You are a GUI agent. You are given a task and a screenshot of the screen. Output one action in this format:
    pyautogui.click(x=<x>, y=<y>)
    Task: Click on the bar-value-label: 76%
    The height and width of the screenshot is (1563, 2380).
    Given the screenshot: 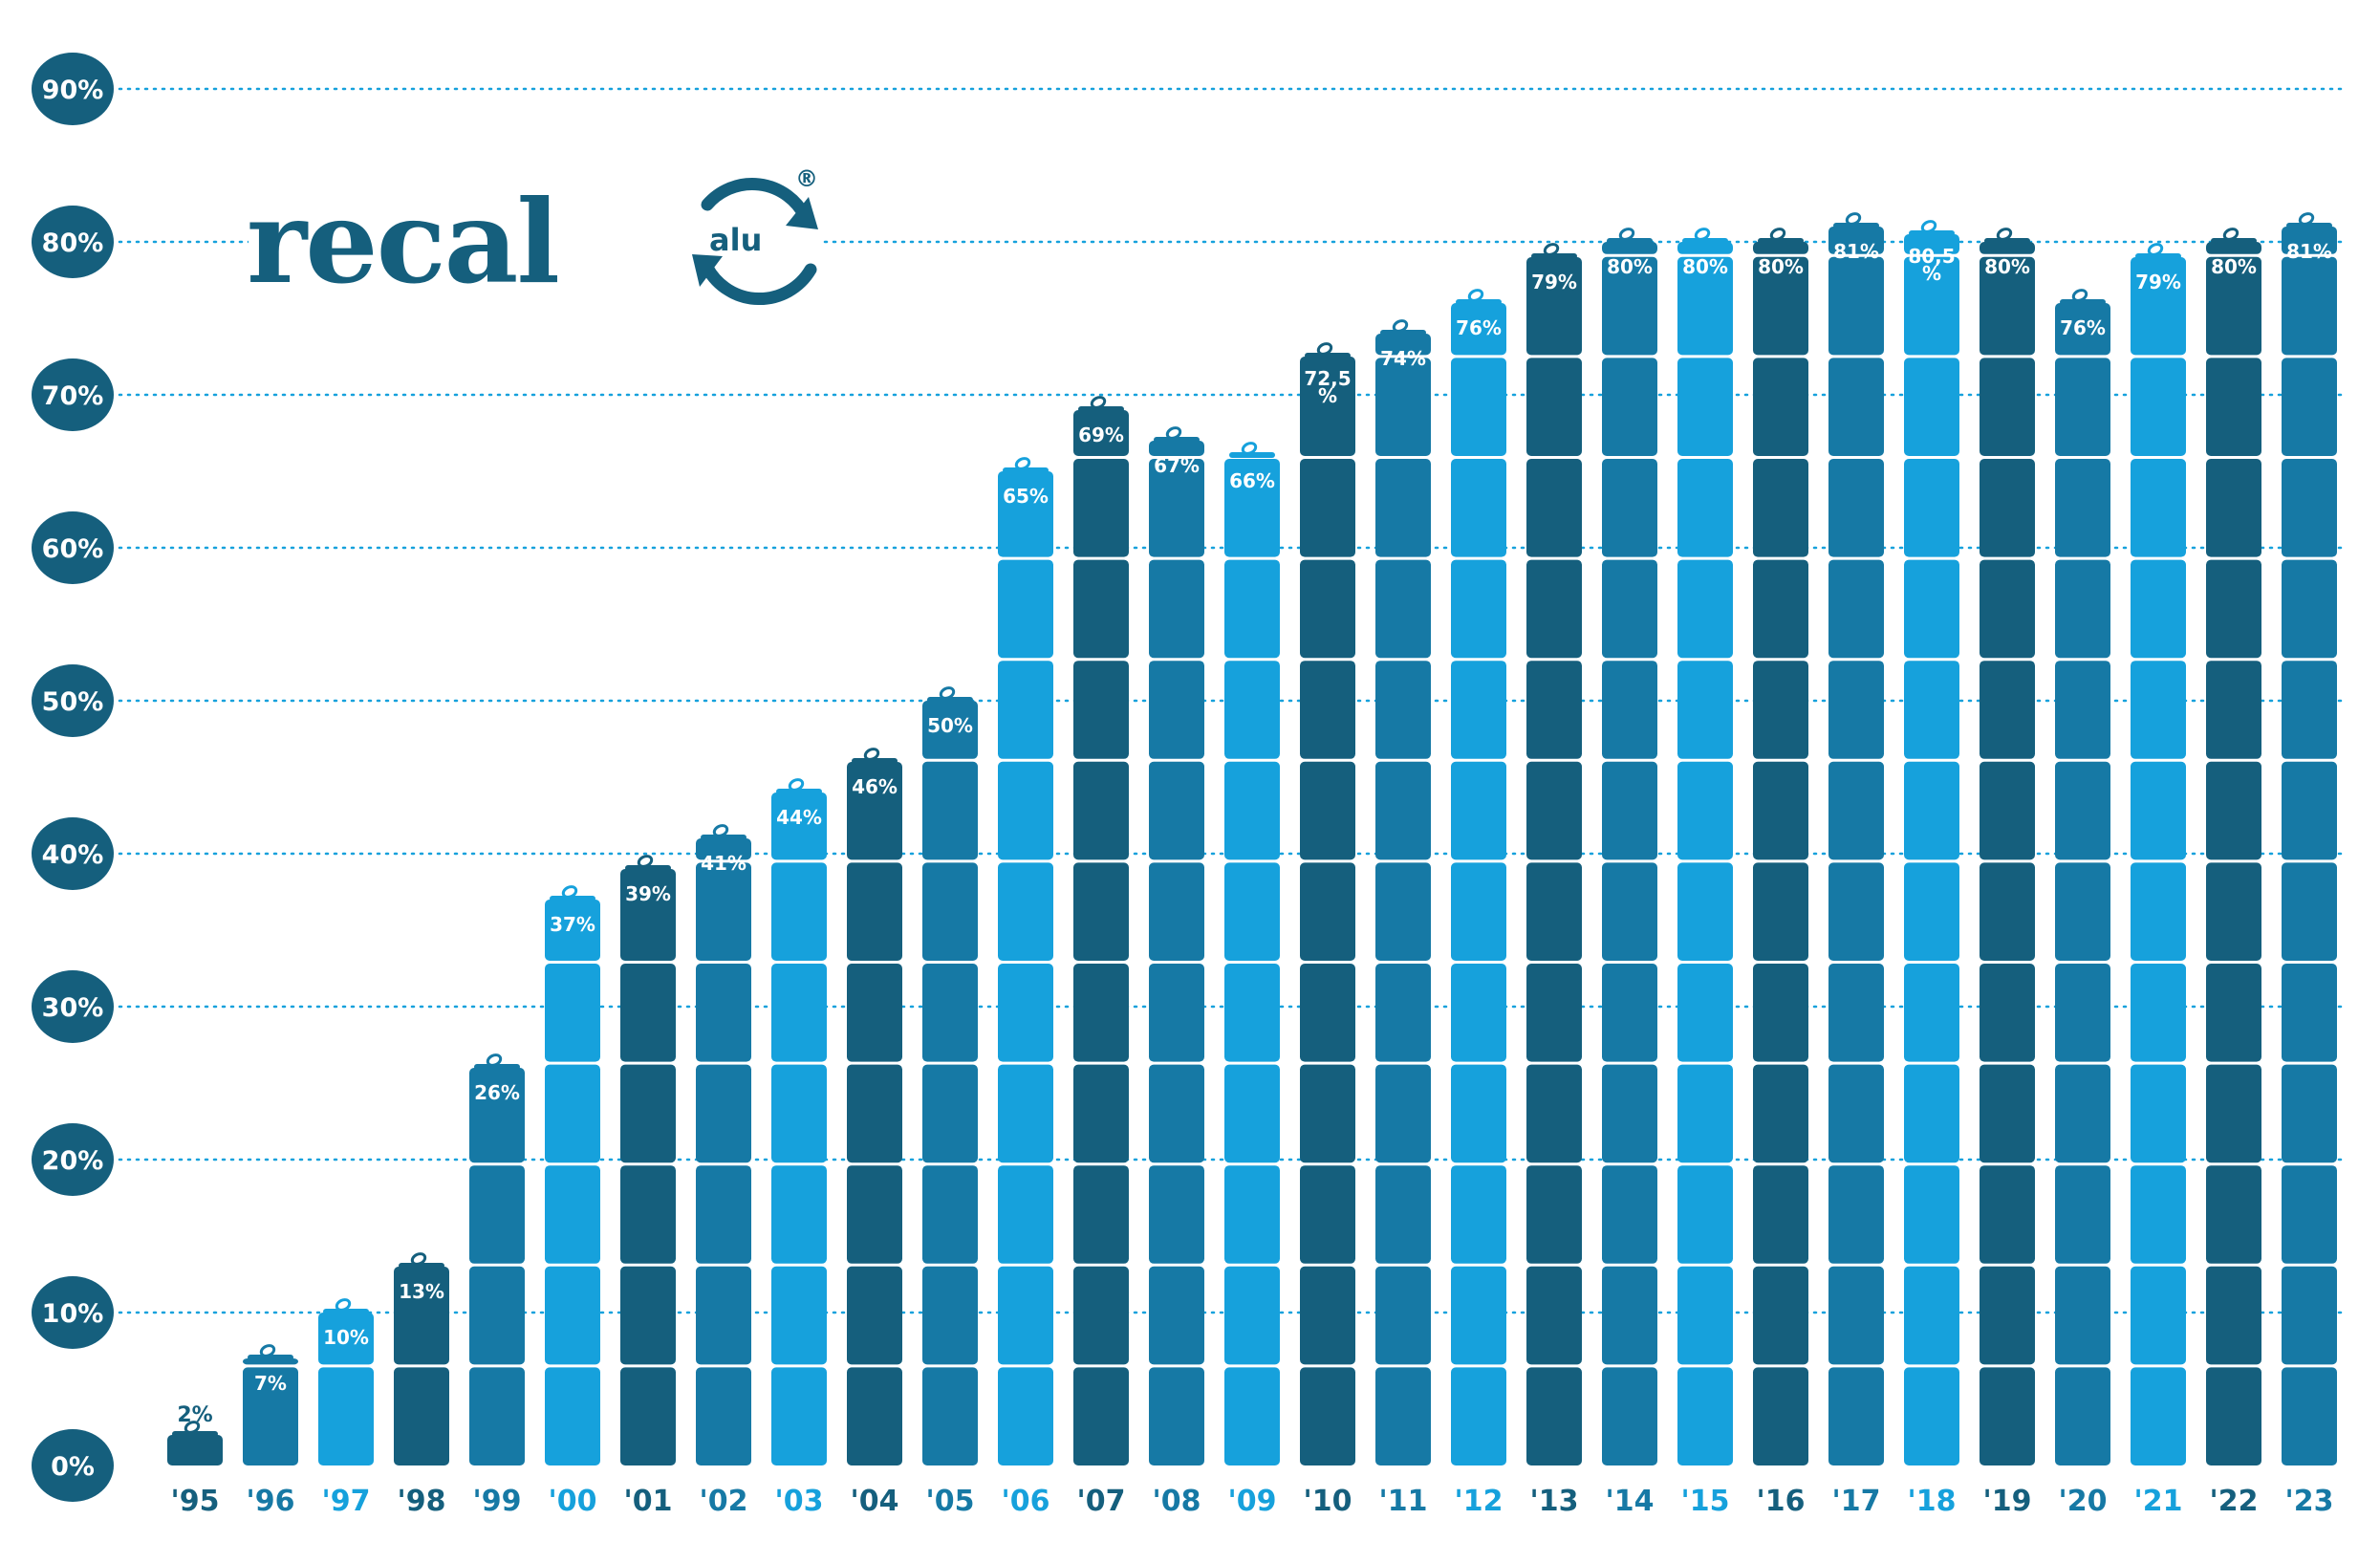 What is the action you would take?
    pyautogui.click(x=1479, y=327)
    